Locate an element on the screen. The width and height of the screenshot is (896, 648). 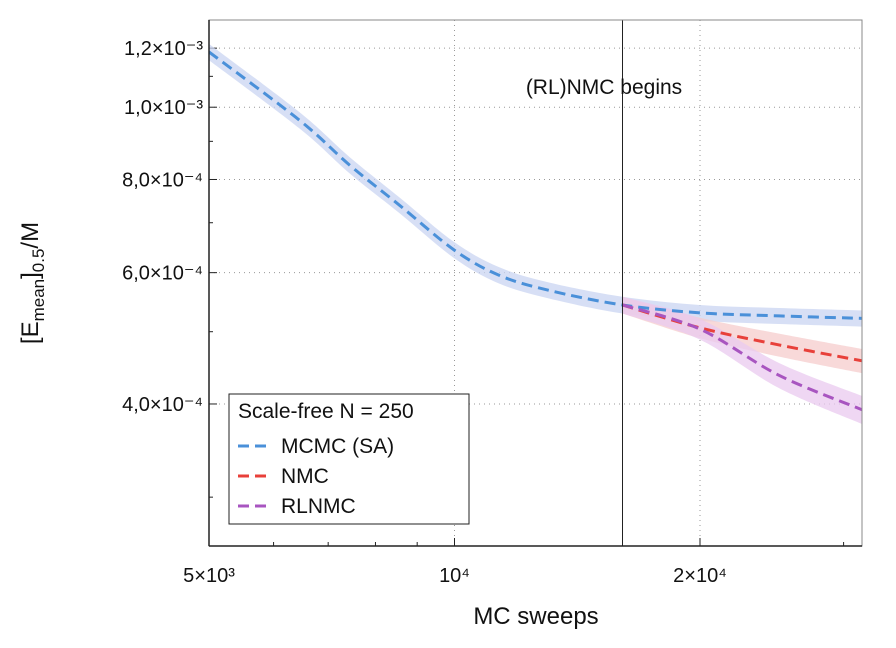
x-tick-label: 5×10³ is located at coordinates (209, 576).